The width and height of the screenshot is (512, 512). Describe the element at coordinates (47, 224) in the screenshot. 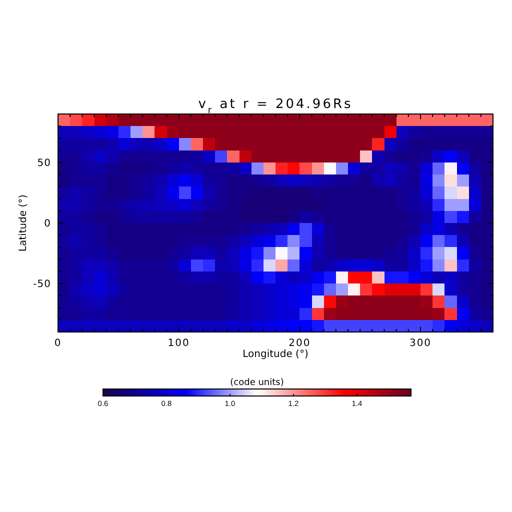

I see `y-tick-label: 0` at that location.